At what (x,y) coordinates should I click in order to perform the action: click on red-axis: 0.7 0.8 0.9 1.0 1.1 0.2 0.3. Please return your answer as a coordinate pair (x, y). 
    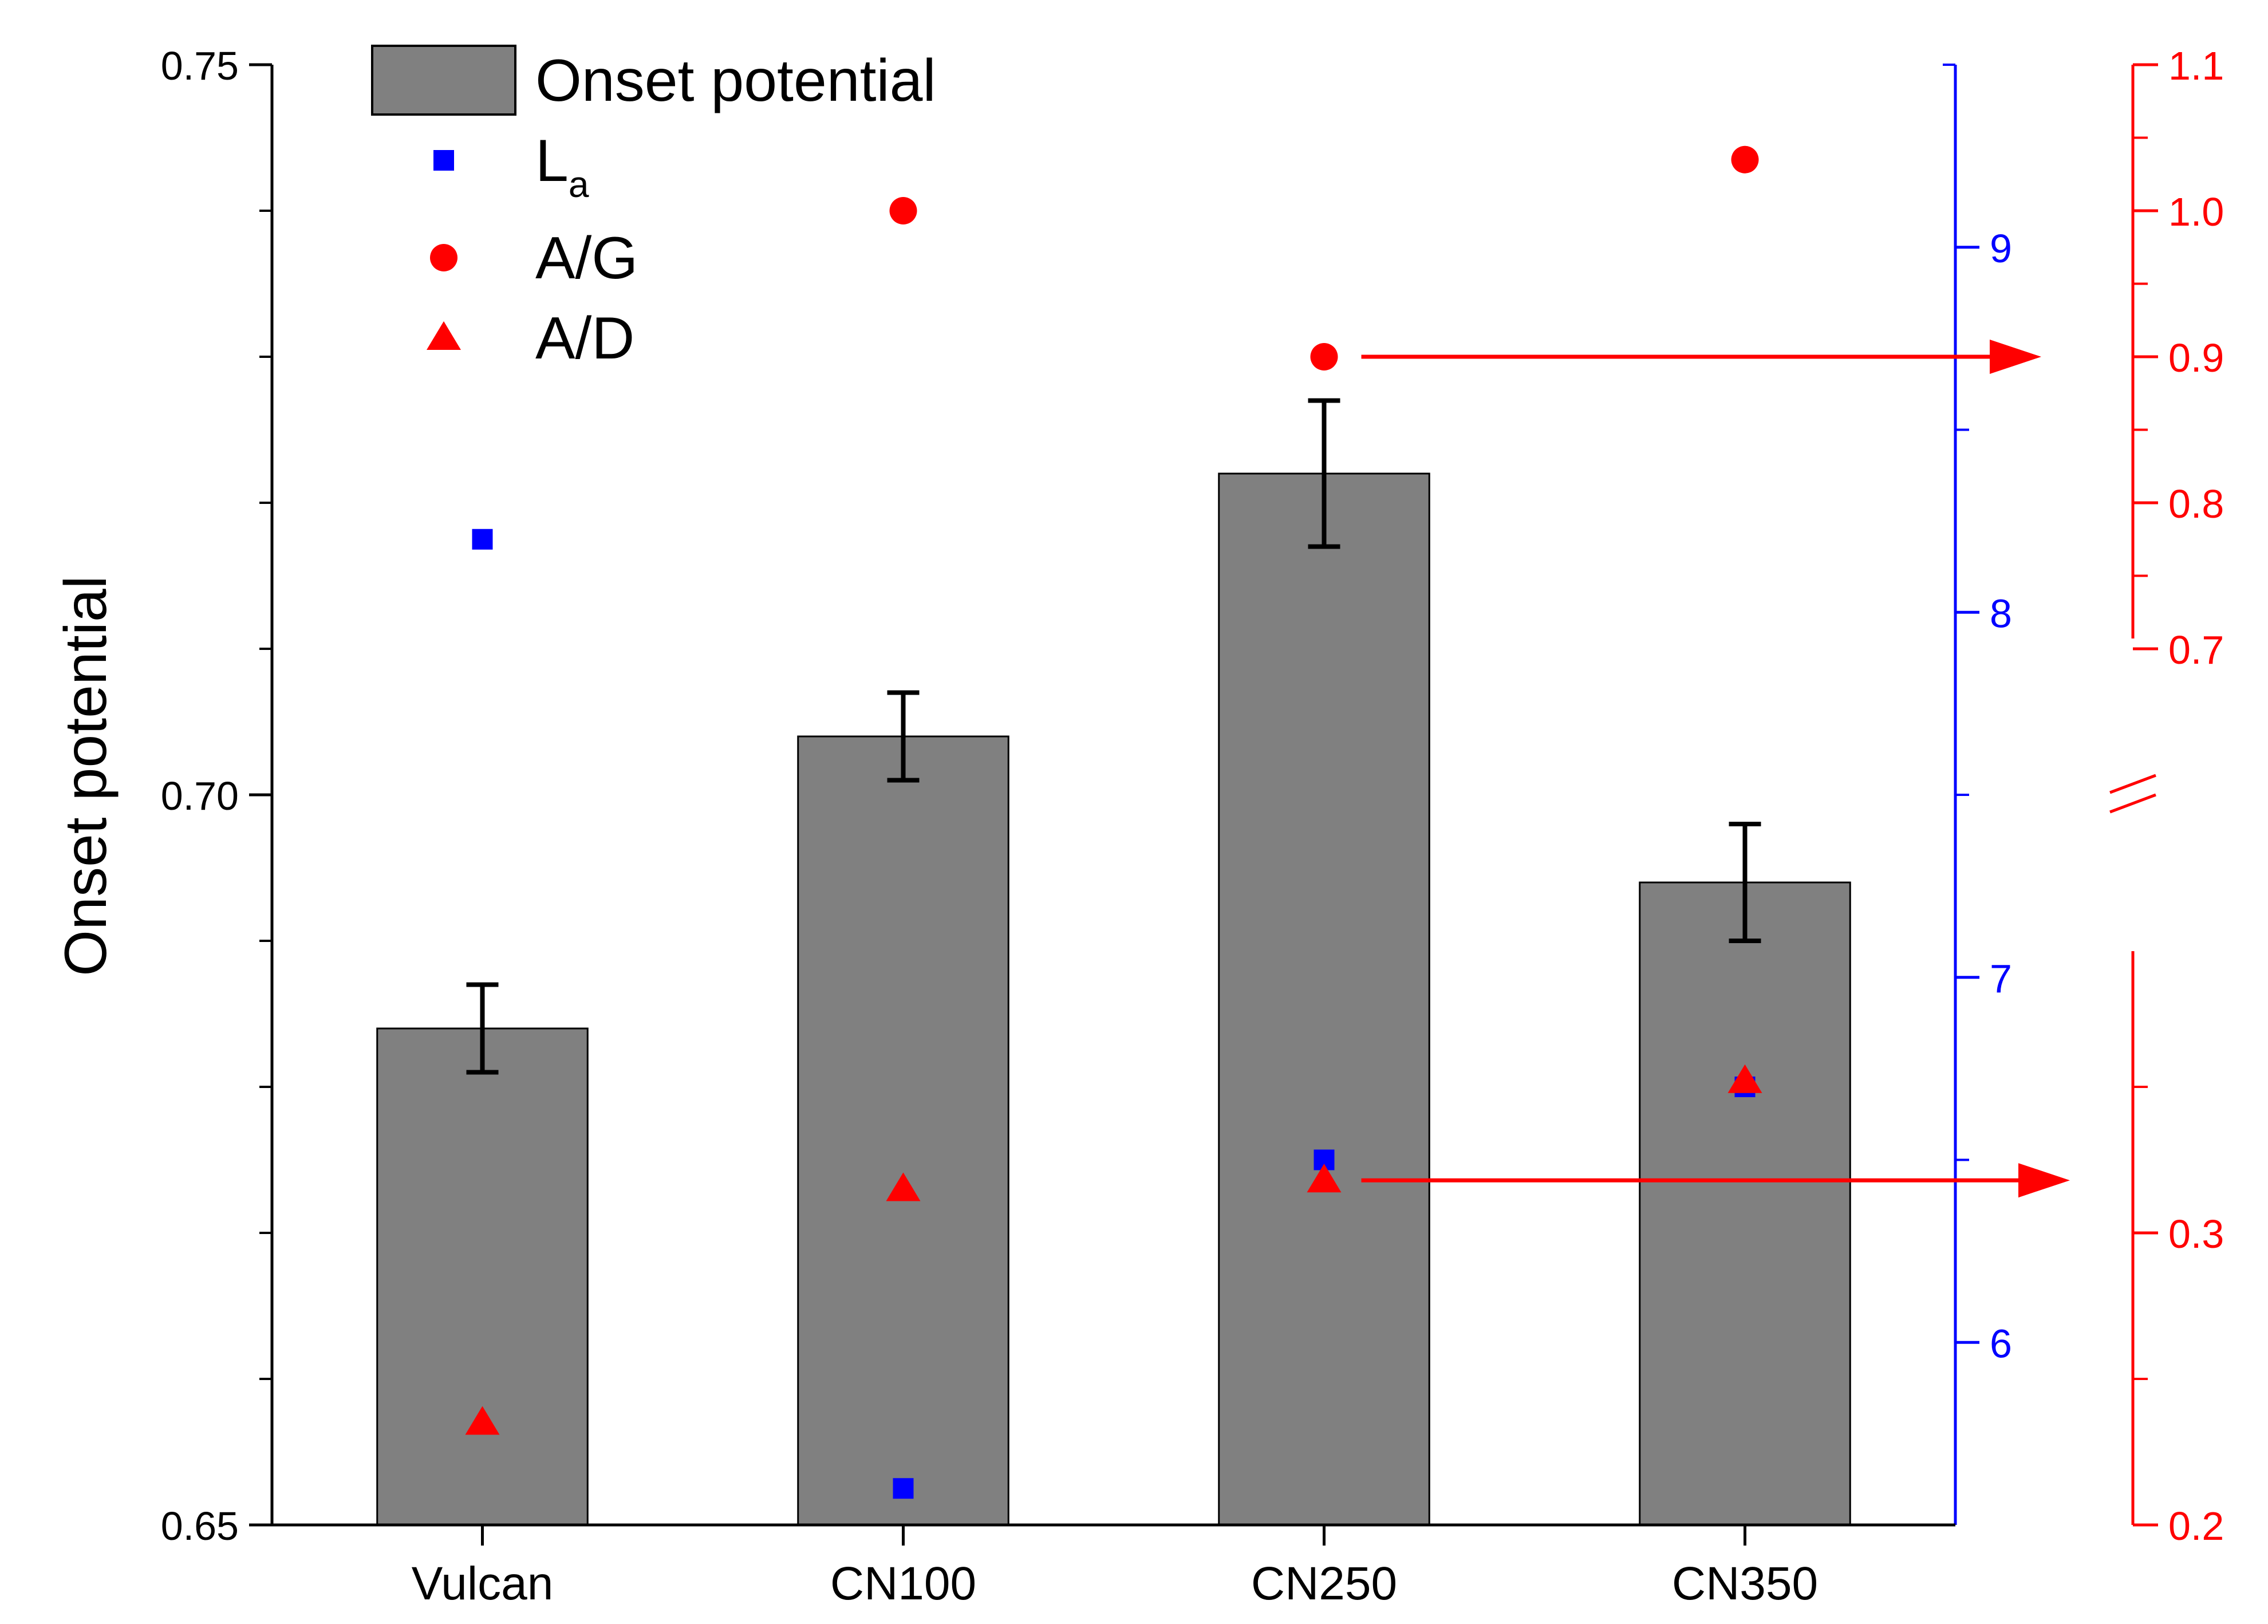
    Looking at the image, I should click on (2166, 796).